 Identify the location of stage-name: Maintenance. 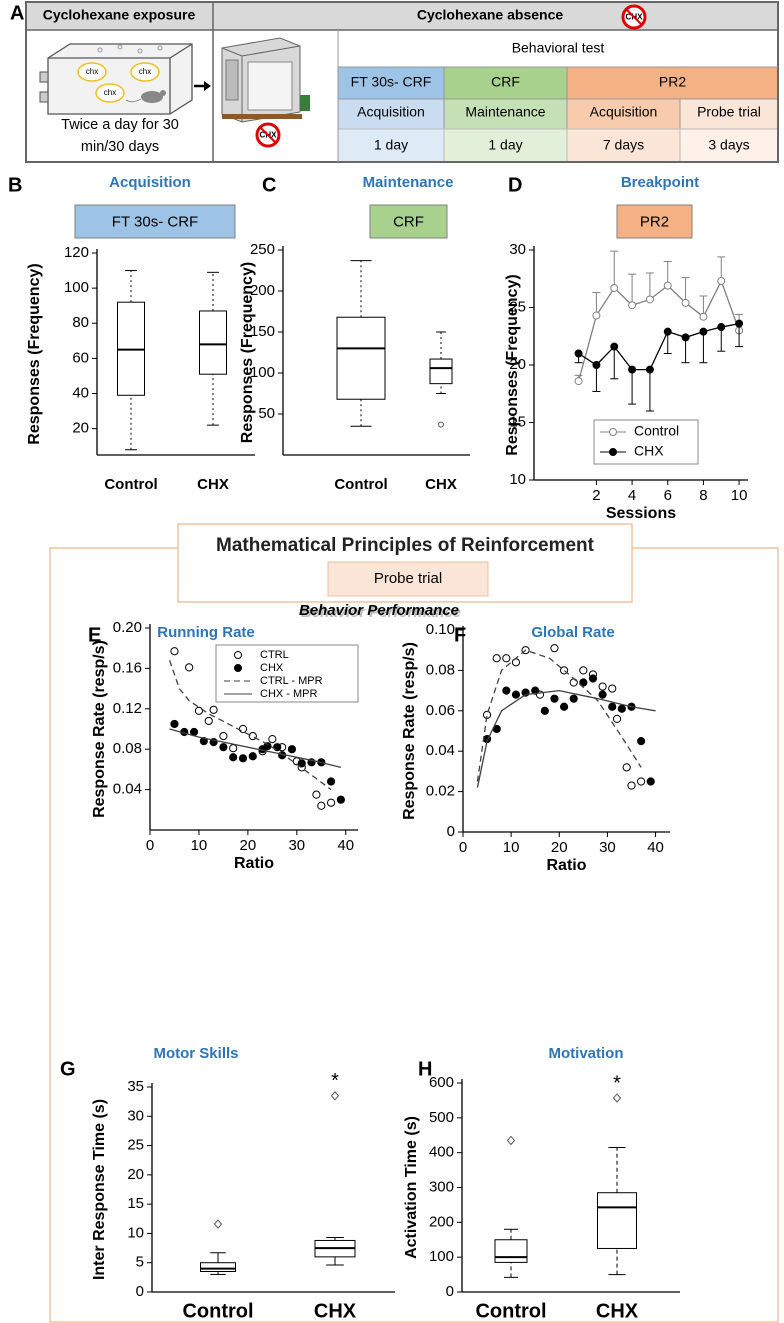
(505, 112).